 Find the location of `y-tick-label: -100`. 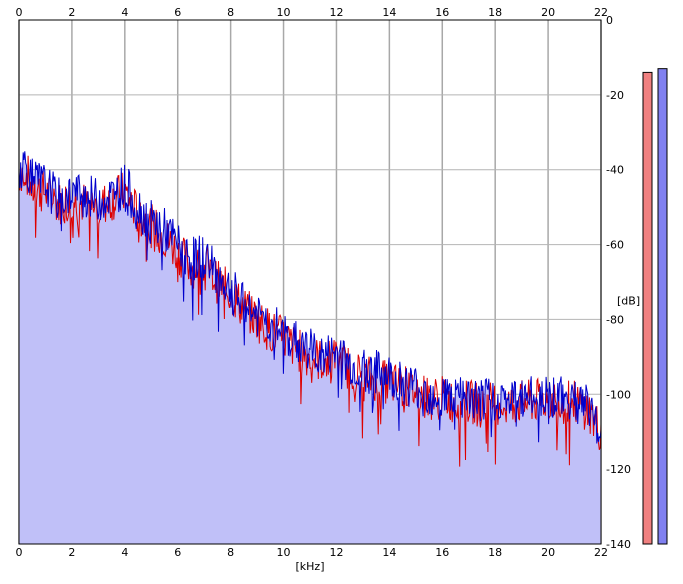

y-tick-label: -100 is located at coordinates (618, 394).